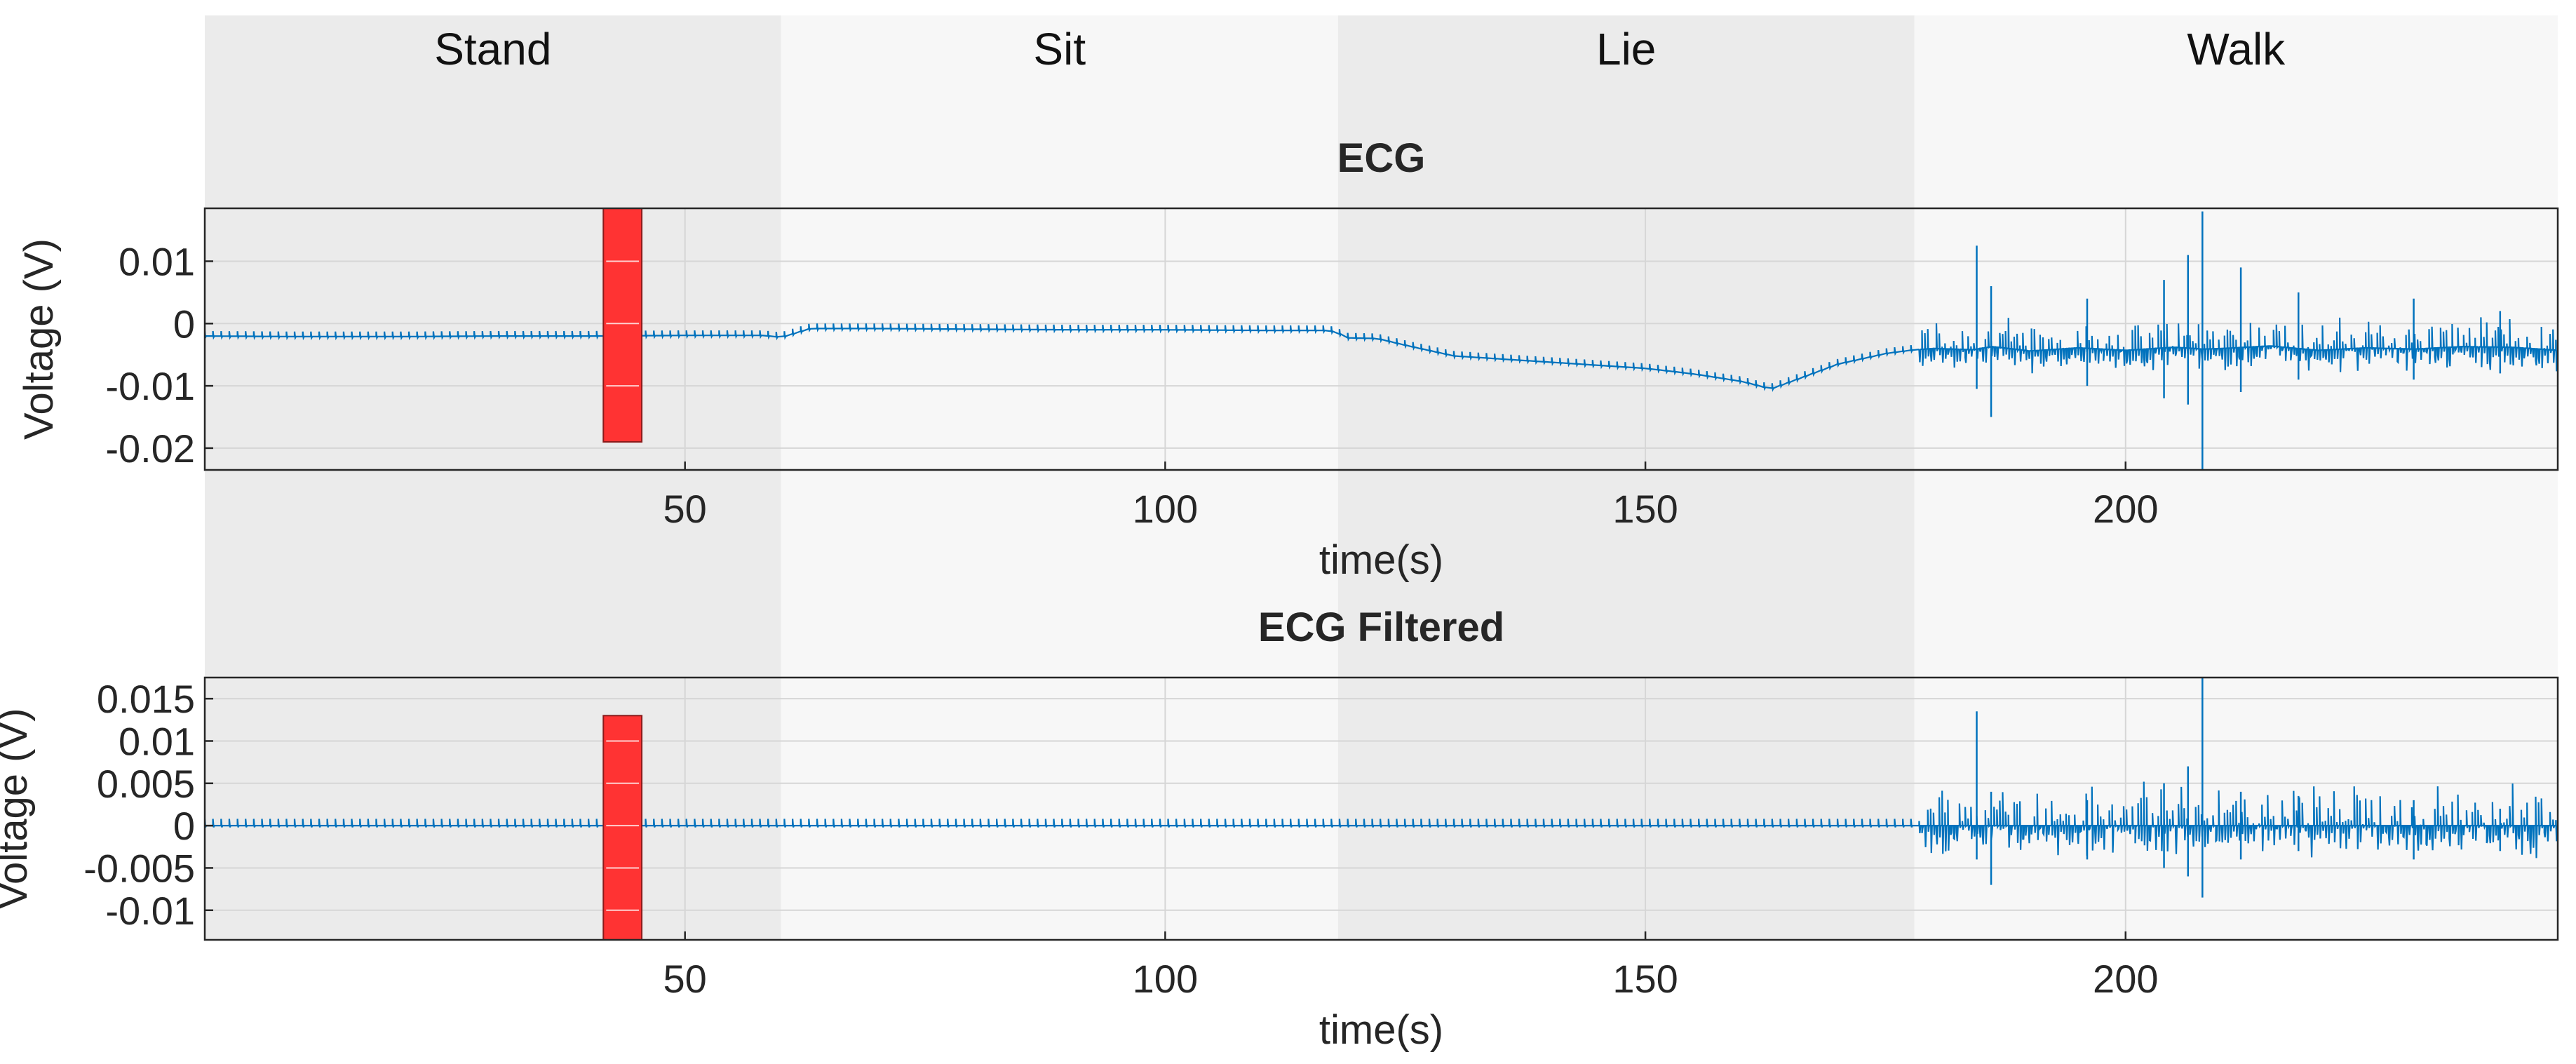  I want to click on phase-label-lie: Lie, so click(1626, 49).